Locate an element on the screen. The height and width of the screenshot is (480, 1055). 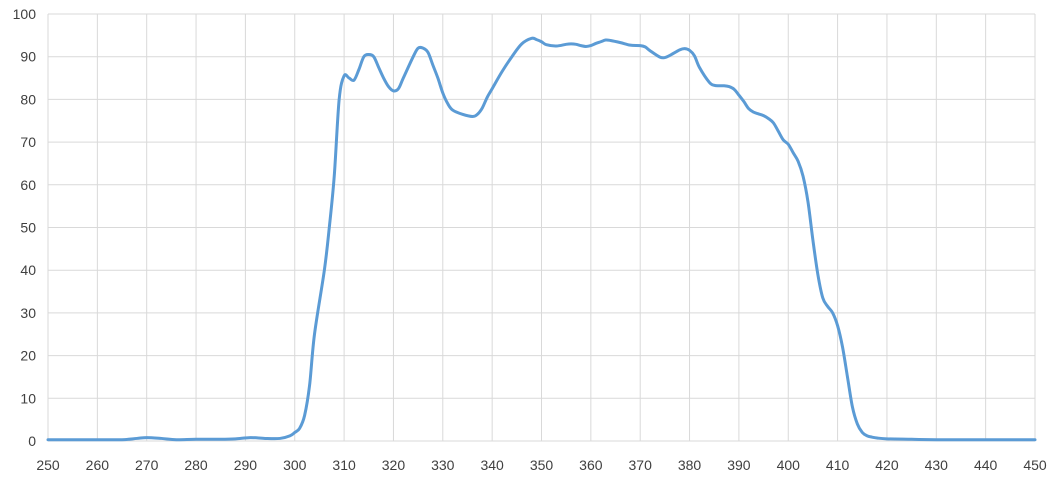
y-tick-label: 90 is located at coordinates (28, 57).